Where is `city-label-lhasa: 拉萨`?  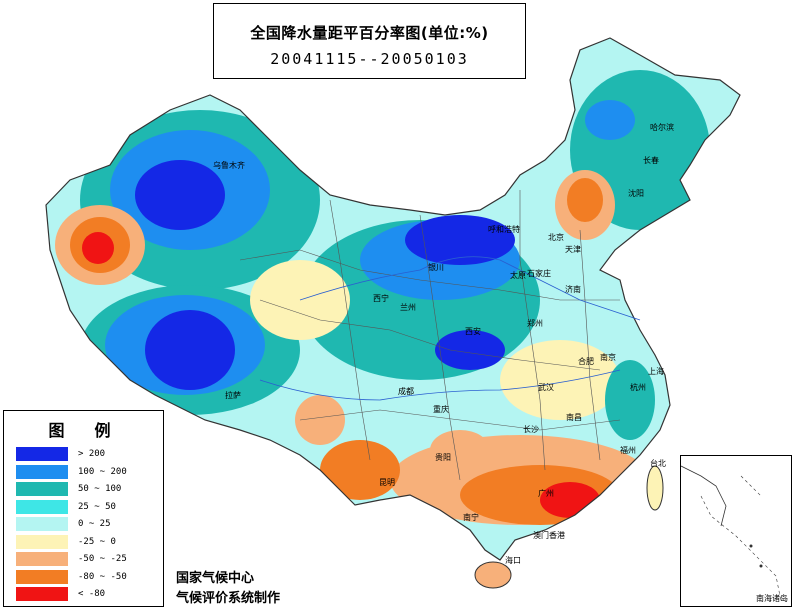 city-label-lhasa: 拉萨 is located at coordinates (233, 395).